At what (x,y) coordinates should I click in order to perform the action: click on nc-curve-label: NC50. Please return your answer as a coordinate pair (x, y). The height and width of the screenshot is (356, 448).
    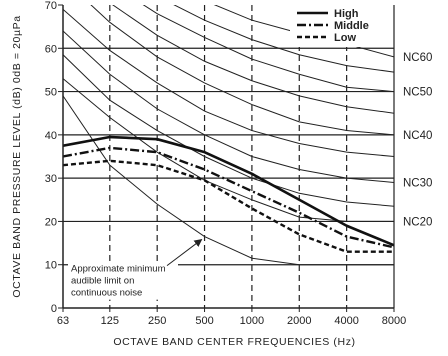
    Looking at the image, I should click on (417, 93).